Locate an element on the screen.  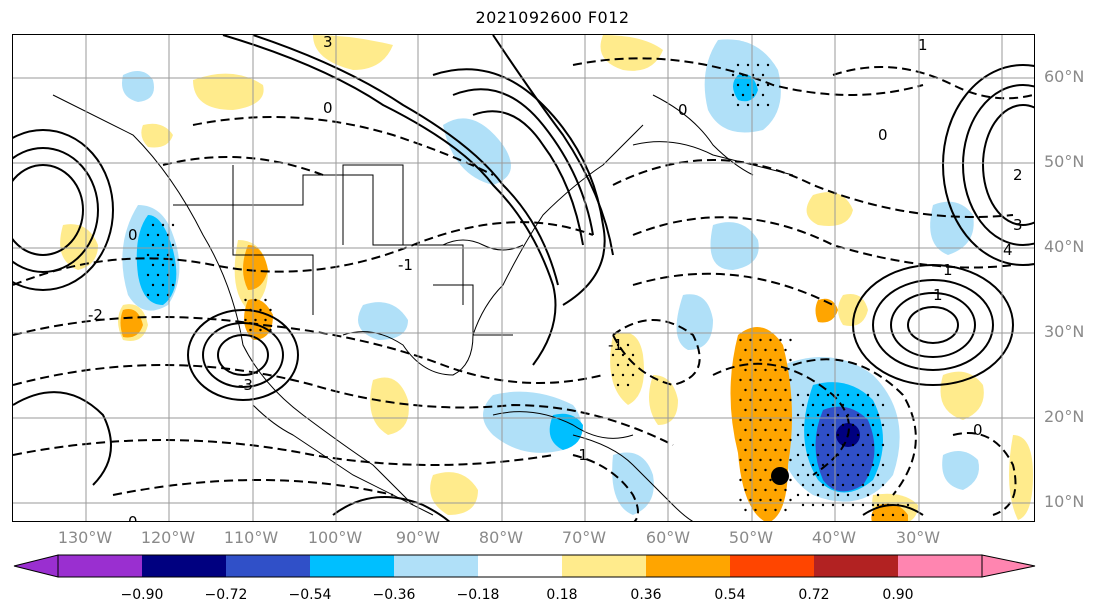
longitude-label: 50°W is located at coordinates (751, 537).